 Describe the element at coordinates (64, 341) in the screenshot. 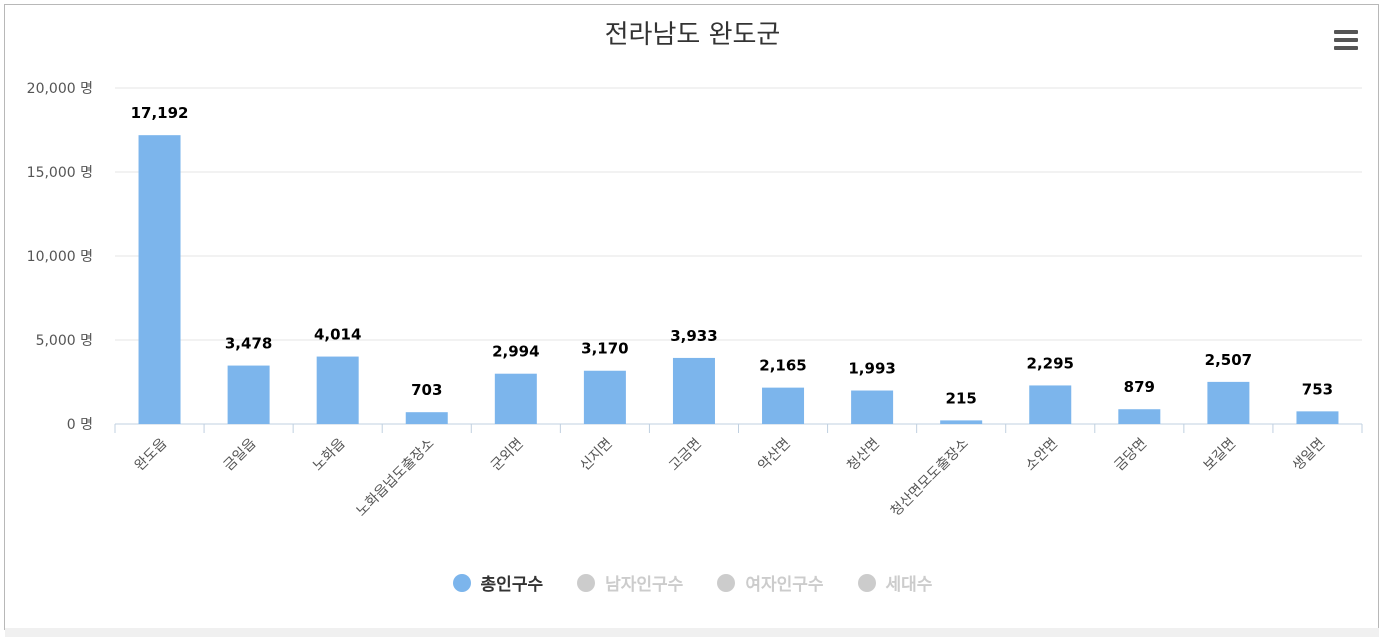

I see `y-tick-label: 5,000 명` at that location.